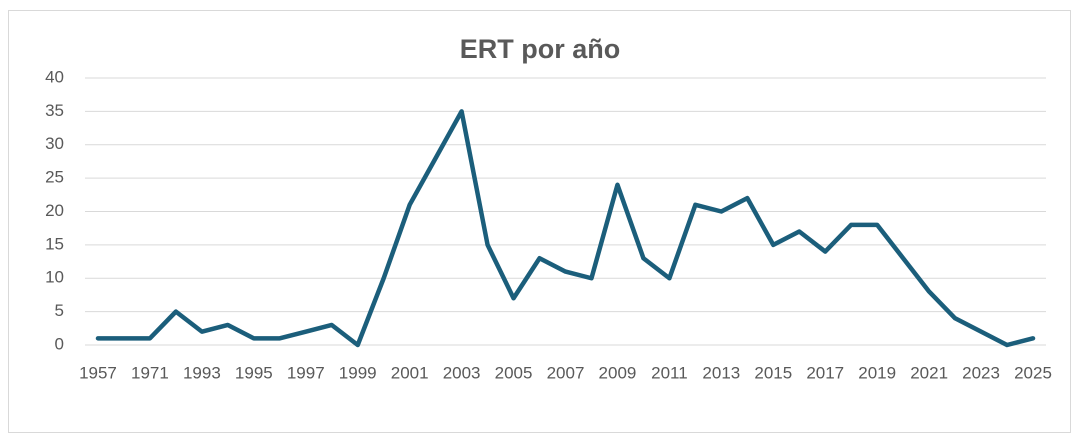 The width and height of the screenshot is (1082, 441). What do you see at coordinates (54, 243) in the screenshot?
I see `y-tick-label: 15` at bounding box center [54, 243].